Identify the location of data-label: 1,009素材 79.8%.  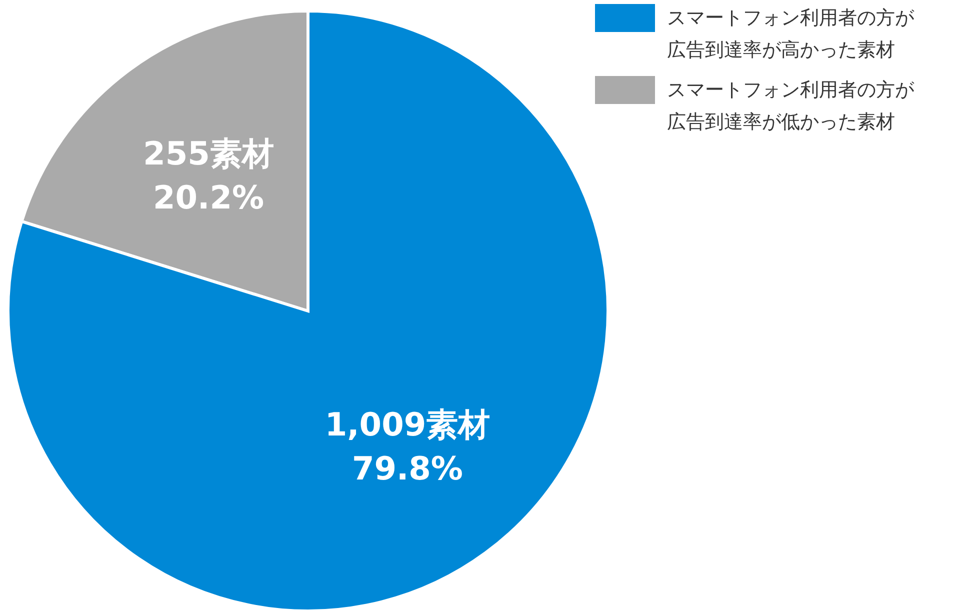
(407, 446).